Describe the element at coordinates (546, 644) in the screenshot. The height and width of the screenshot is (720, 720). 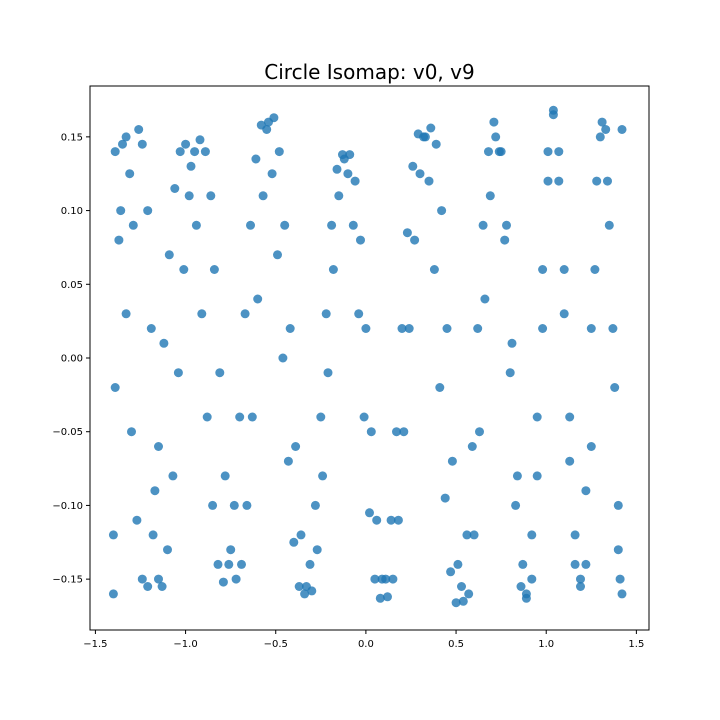
I see `x-tick-label: 1.0` at that location.